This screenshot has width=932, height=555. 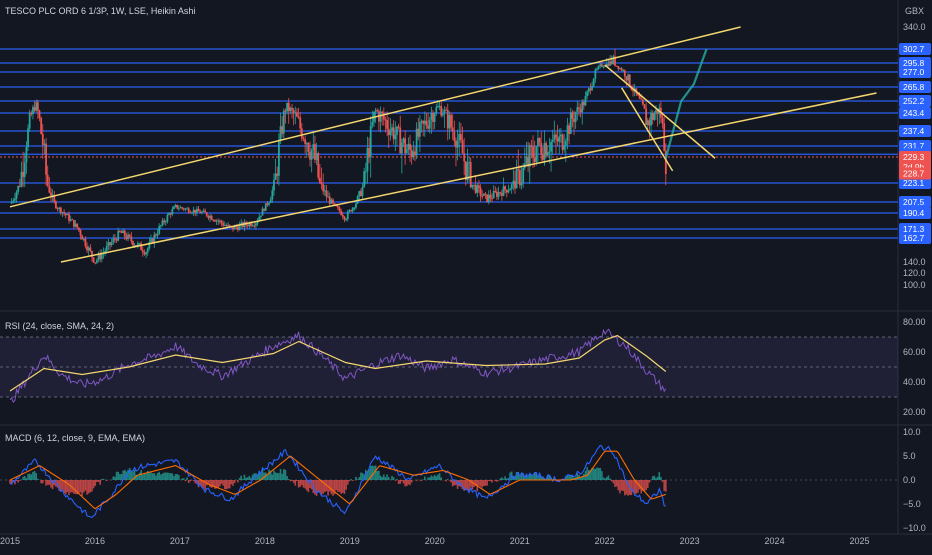 What do you see at coordinates (909, 456) in the screenshot?
I see `macd-tick-label: 5.0` at bounding box center [909, 456].